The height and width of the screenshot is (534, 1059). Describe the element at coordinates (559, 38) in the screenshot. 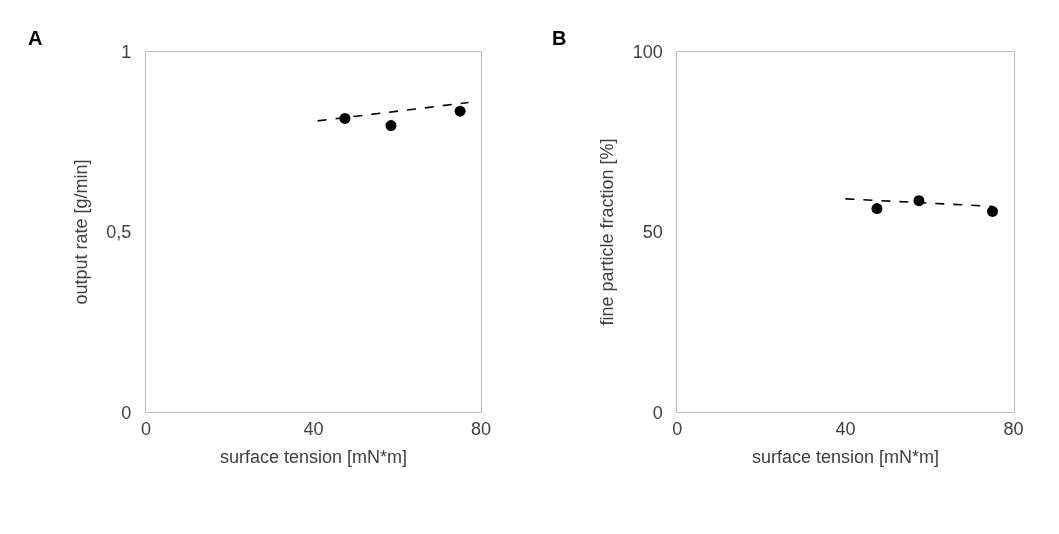

I see `chart-title: B` at that location.